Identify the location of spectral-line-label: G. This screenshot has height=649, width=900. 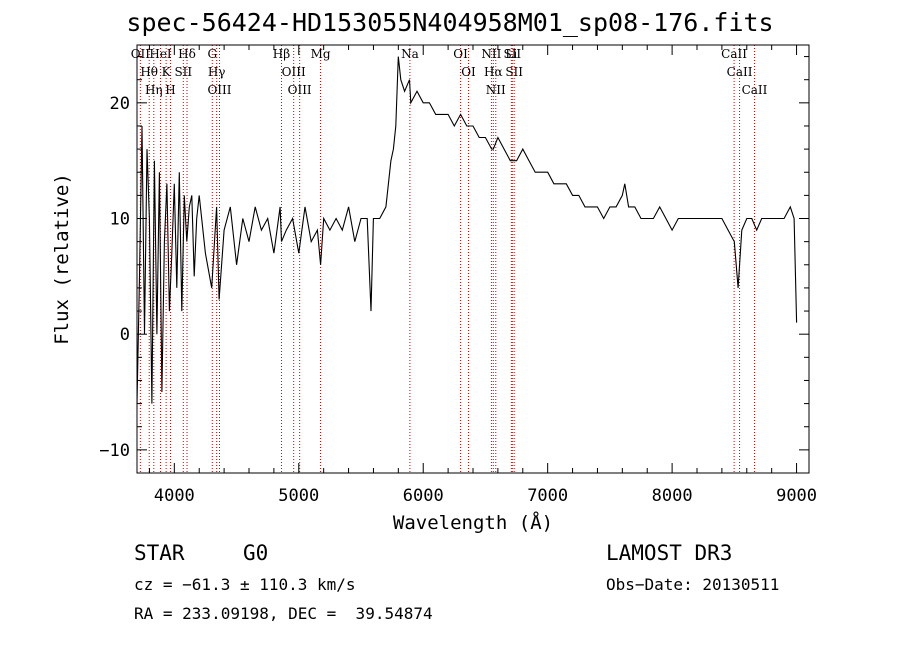
(212, 54).